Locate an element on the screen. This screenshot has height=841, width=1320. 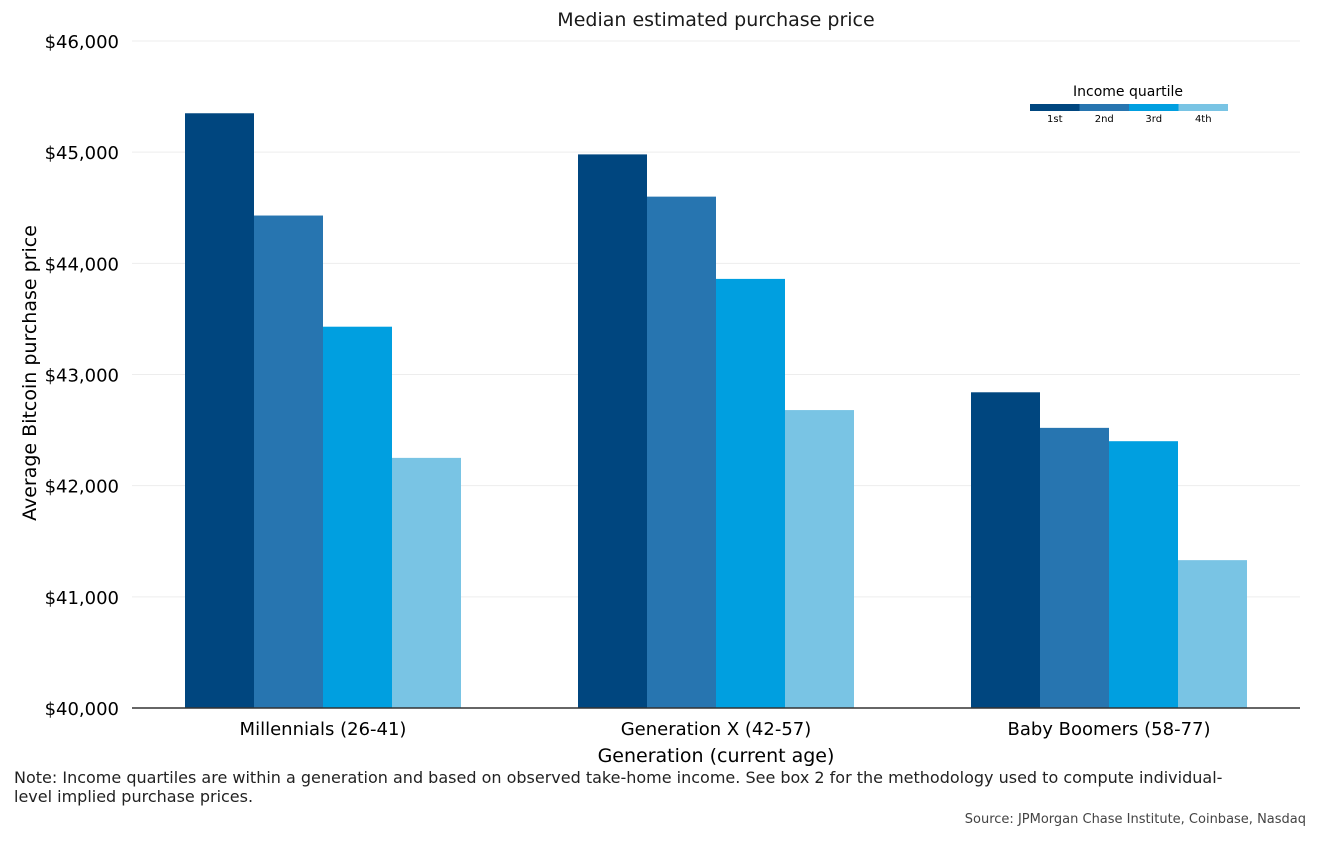
y-tick-label: $43,000 is located at coordinates (82, 376).